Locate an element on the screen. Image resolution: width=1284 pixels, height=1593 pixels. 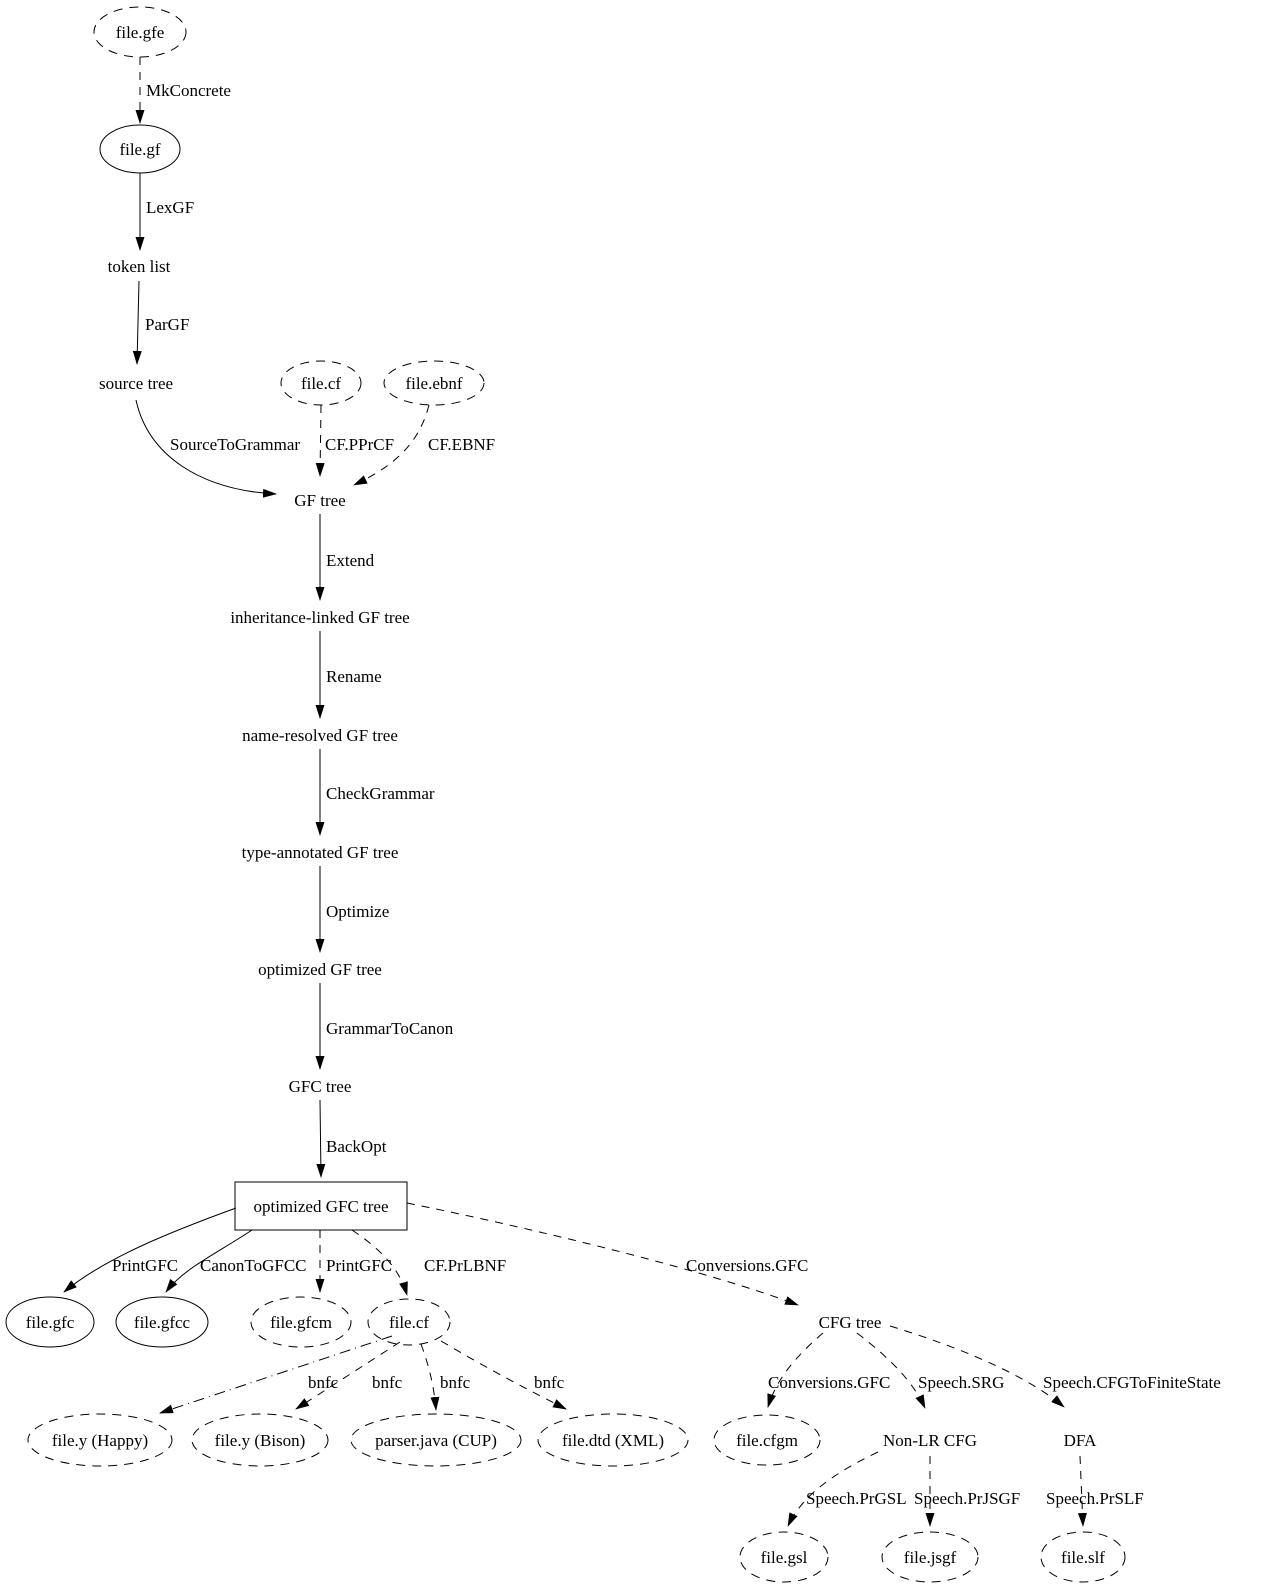
parser-java-cup-label: parser.java (CUP) is located at coordinates (436, 1440).